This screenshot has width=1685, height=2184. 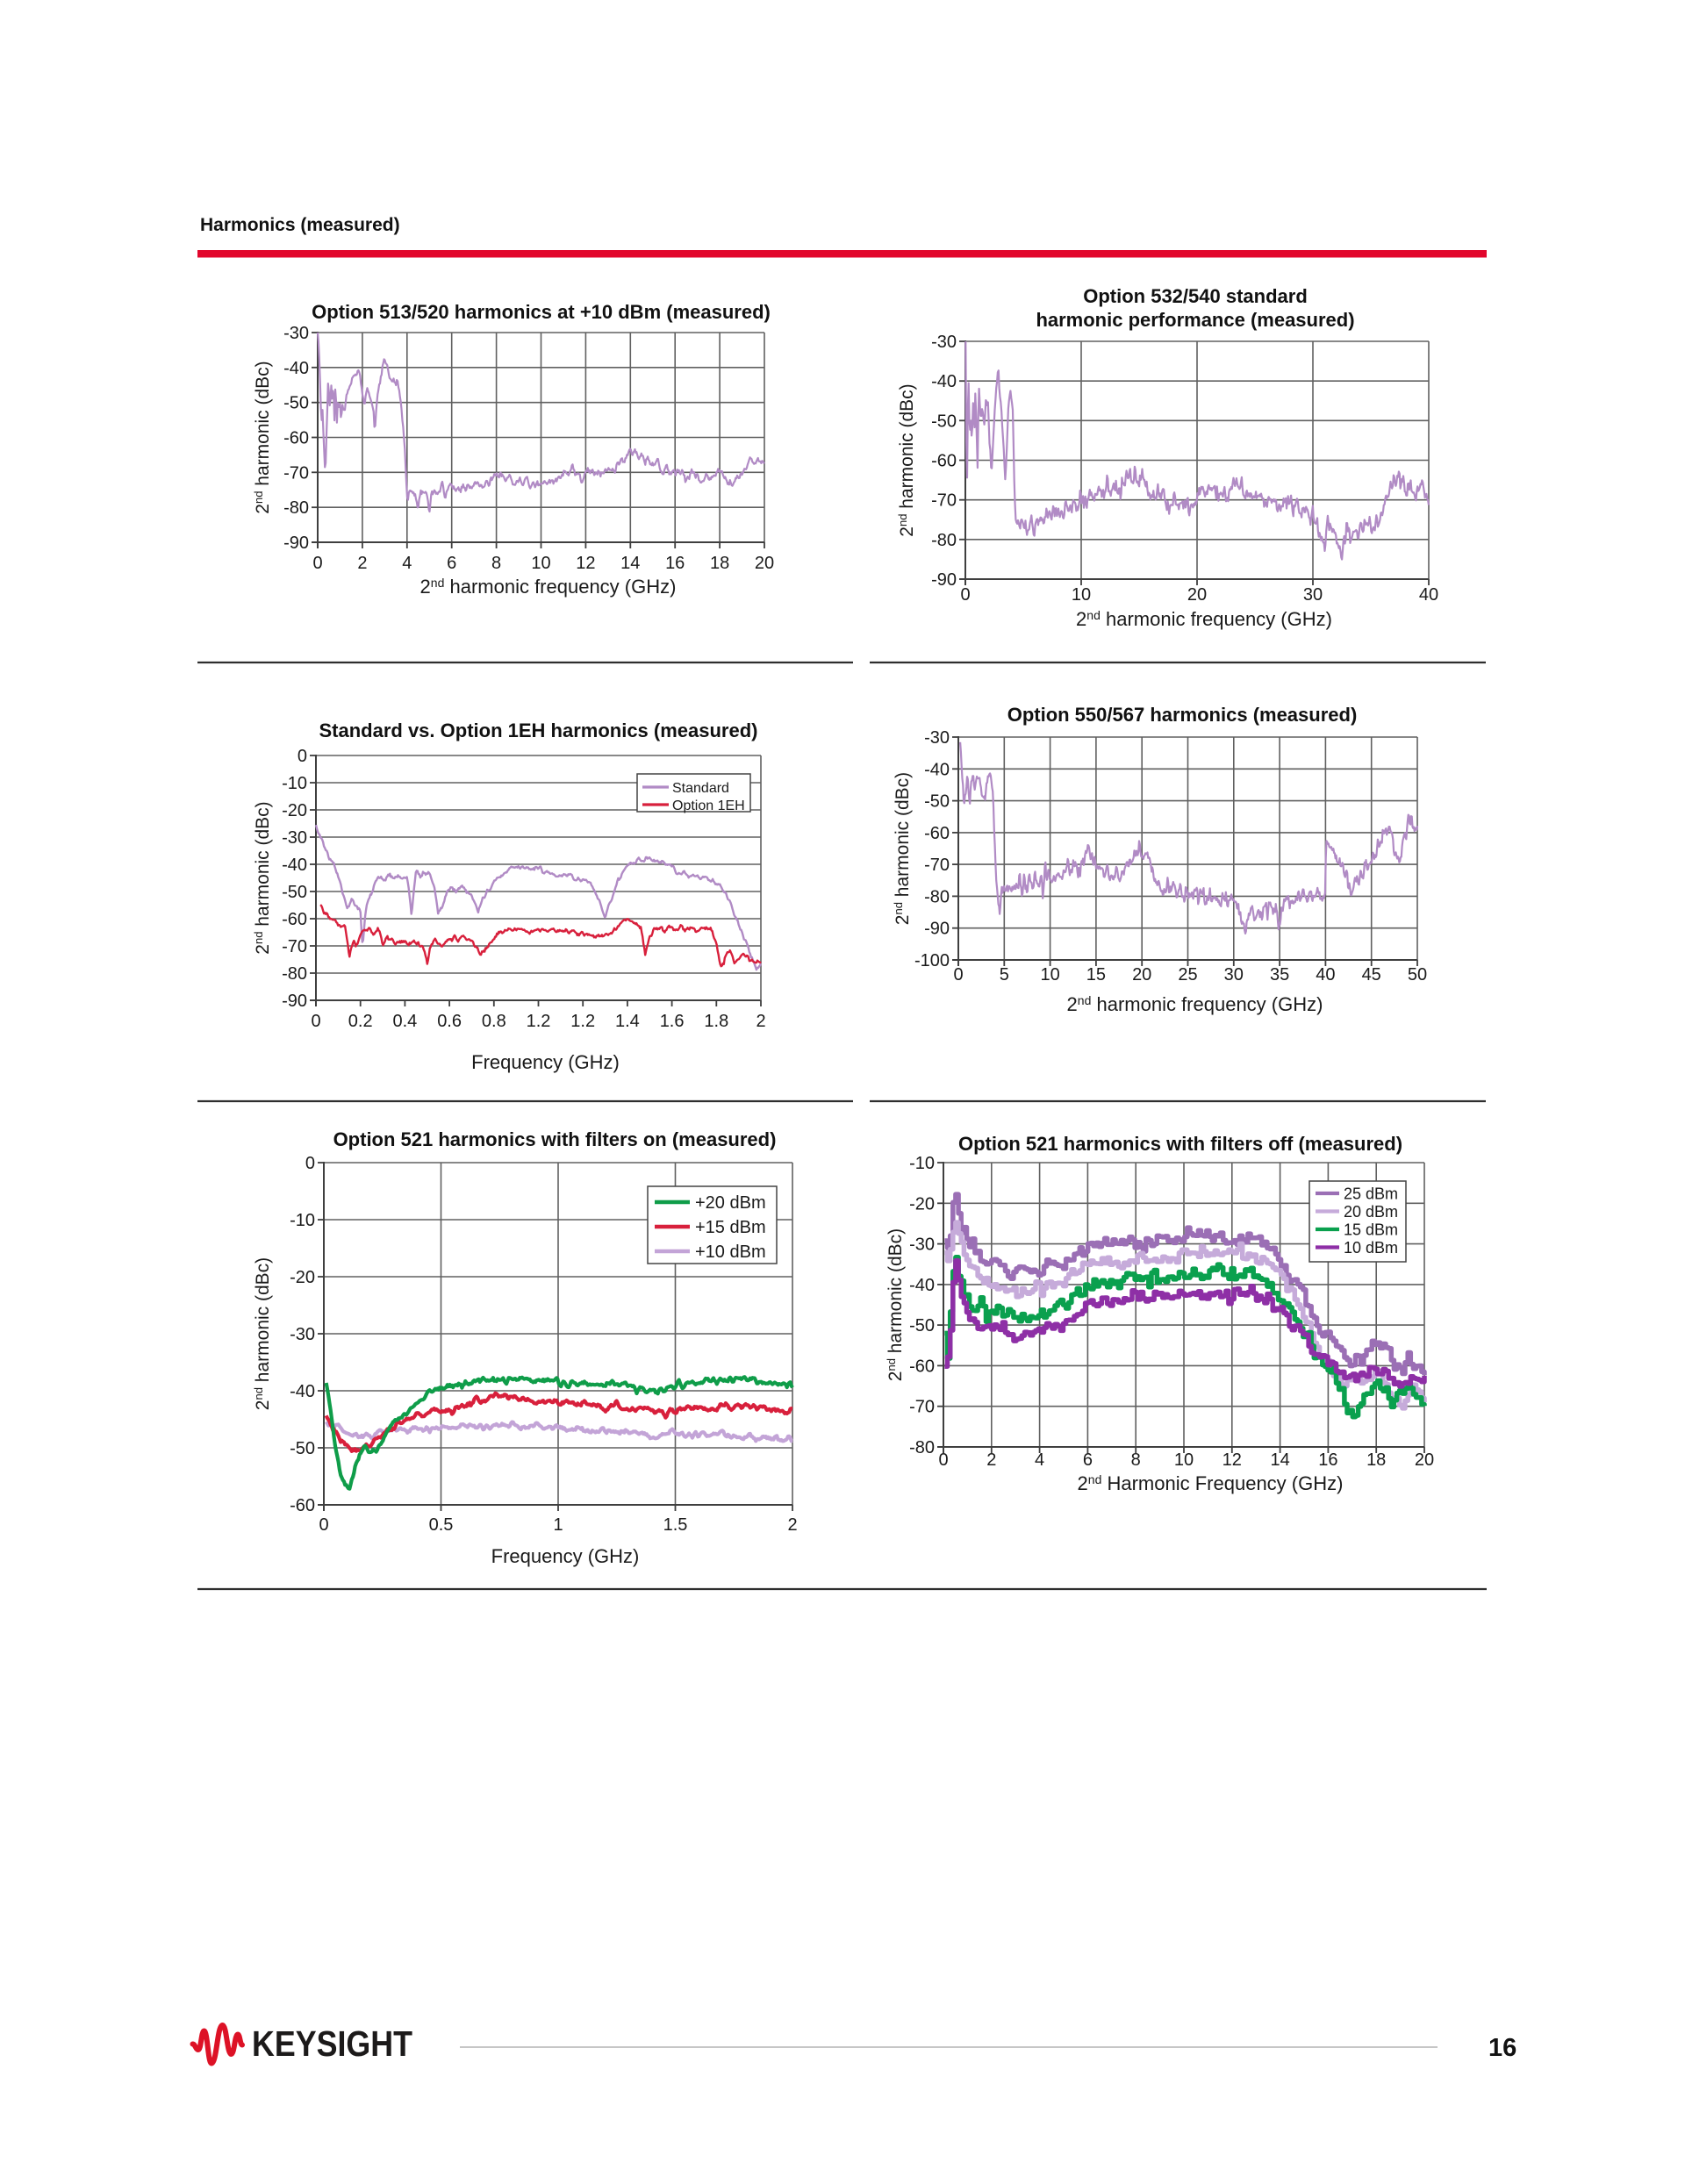 What do you see at coordinates (764, 563) in the screenshot?
I see `svg-text: 20` at bounding box center [764, 563].